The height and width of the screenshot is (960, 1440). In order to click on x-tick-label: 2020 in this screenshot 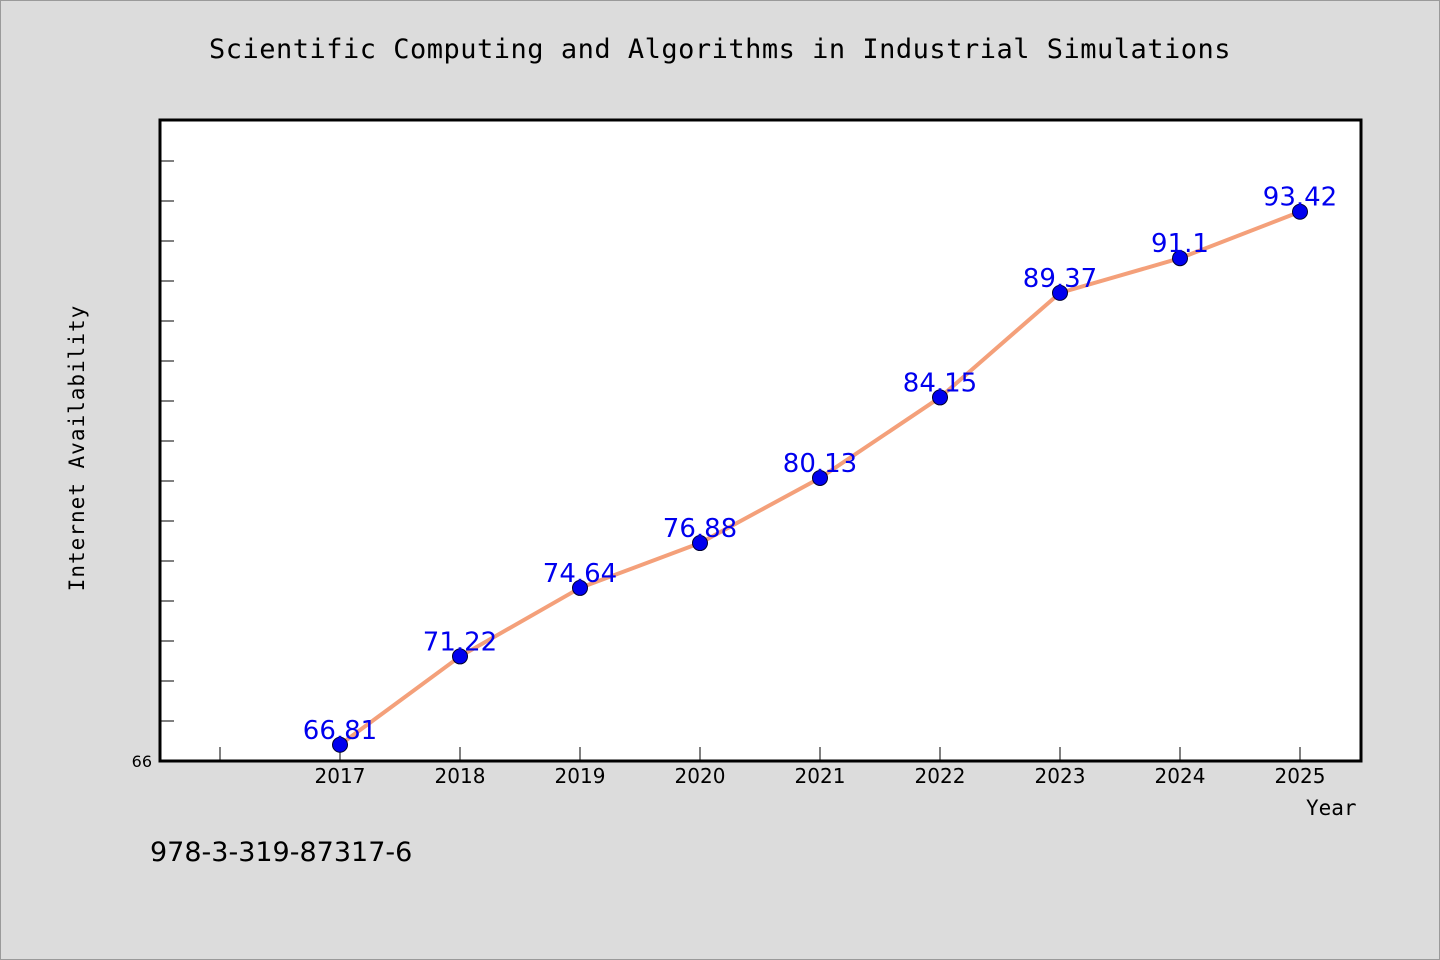, I will do `click(700, 776)`.